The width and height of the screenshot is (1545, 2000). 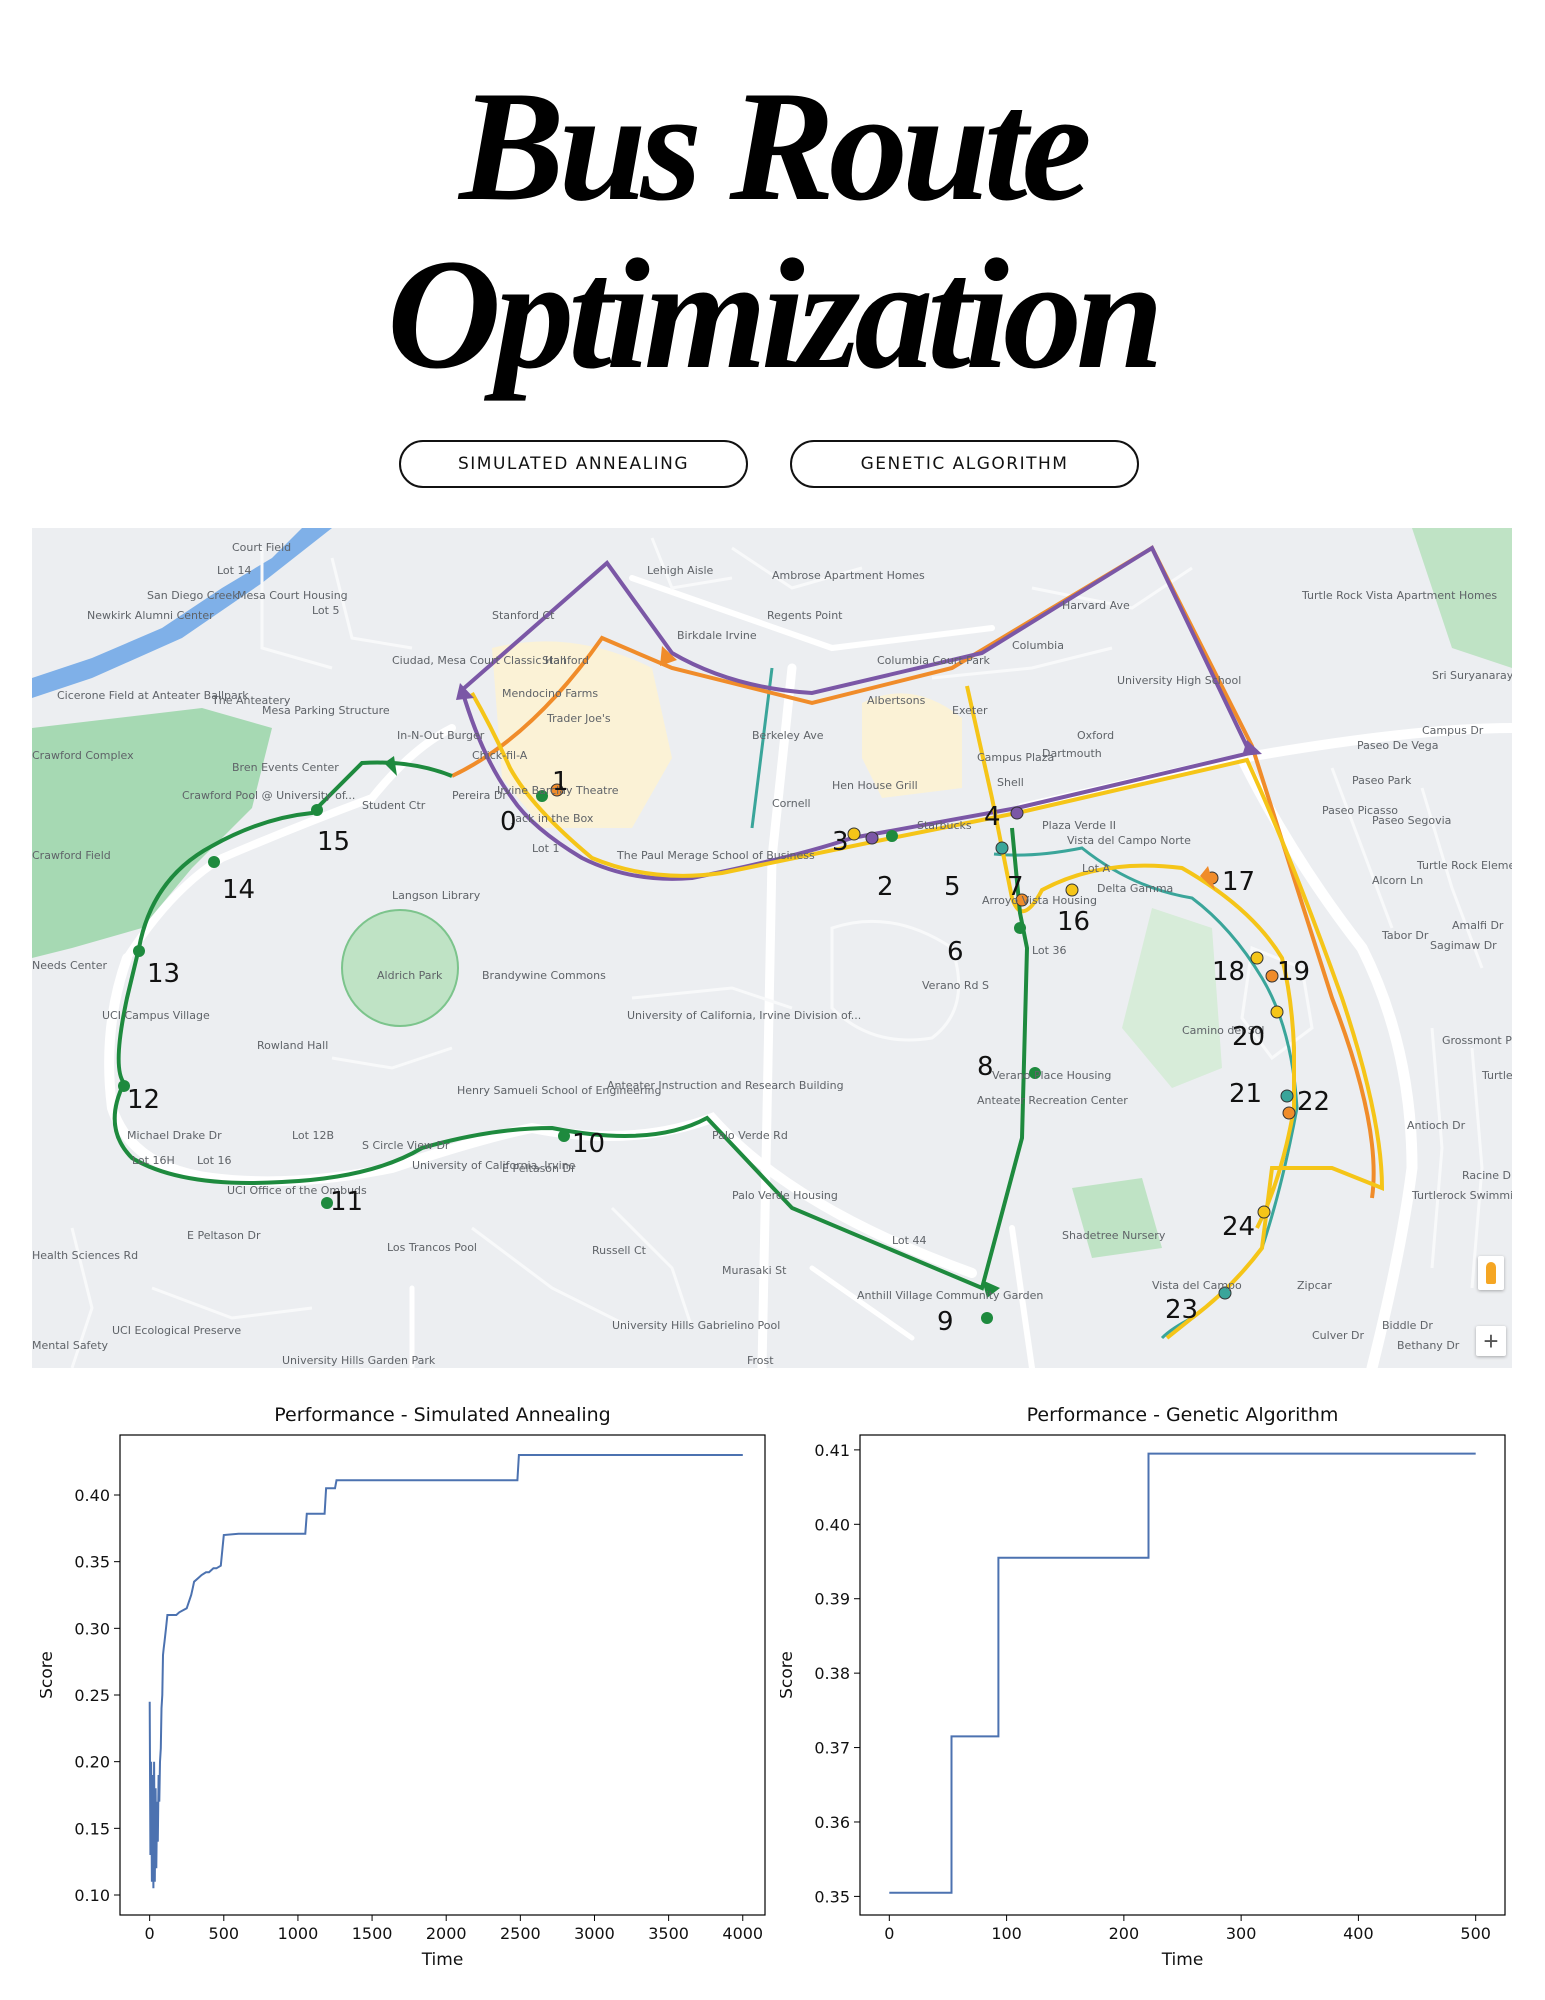 What do you see at coordinates (885, 887) in the screenshot?
I see `stop-label-2: 2` at bounding box center [885, 887].